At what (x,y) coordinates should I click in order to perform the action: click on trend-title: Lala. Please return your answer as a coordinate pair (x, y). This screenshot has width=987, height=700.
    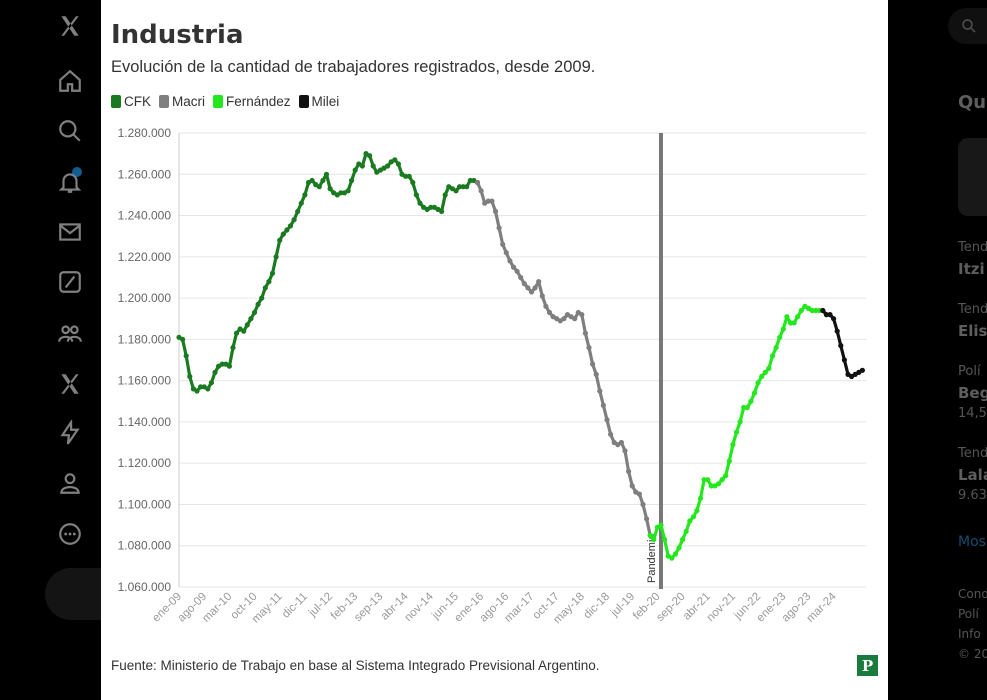
    Looking at the image, I should click on (972, 475).